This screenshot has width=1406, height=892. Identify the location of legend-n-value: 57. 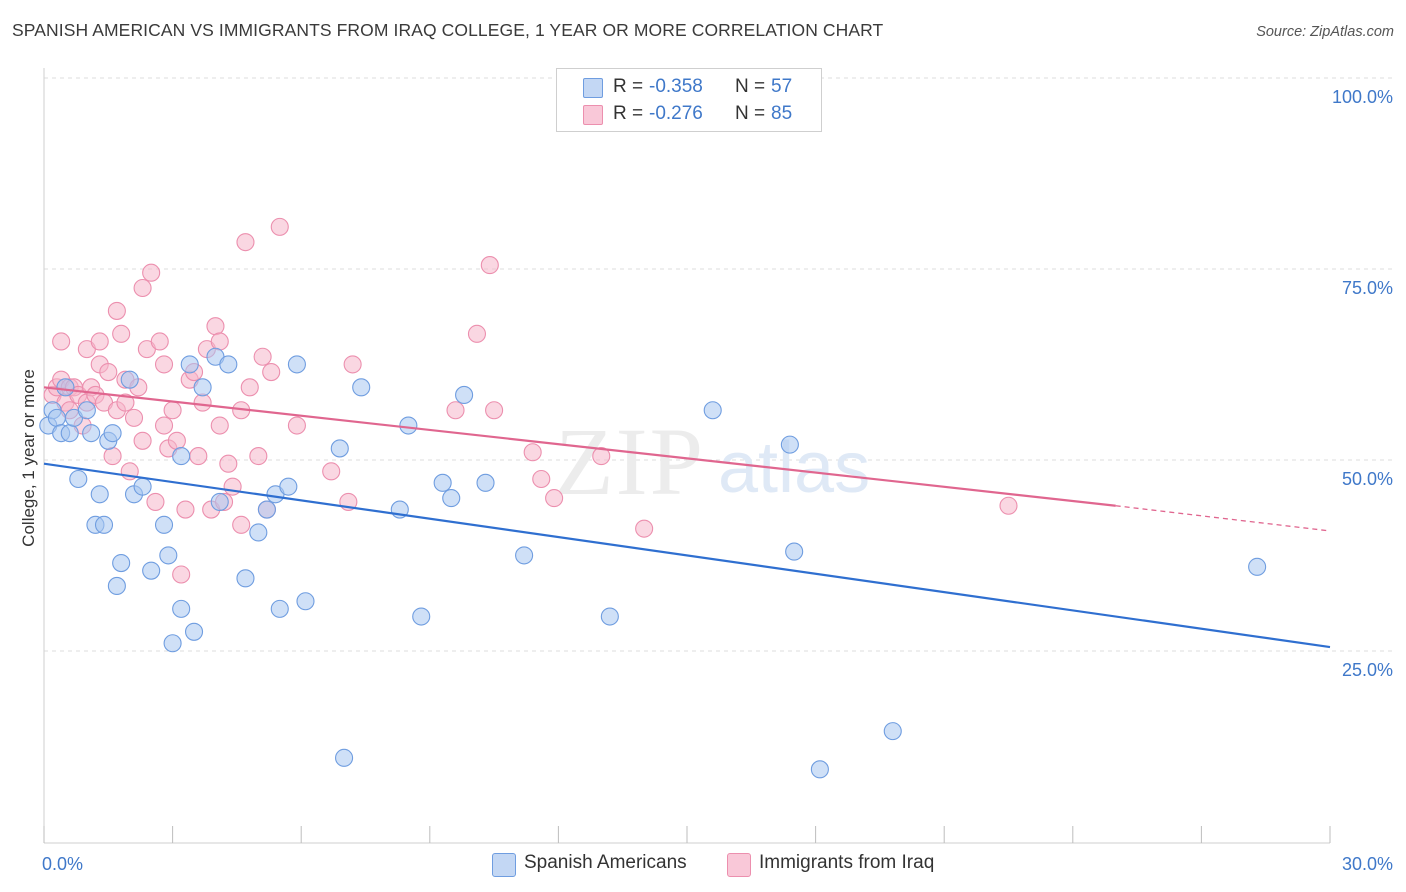
(782, 86).